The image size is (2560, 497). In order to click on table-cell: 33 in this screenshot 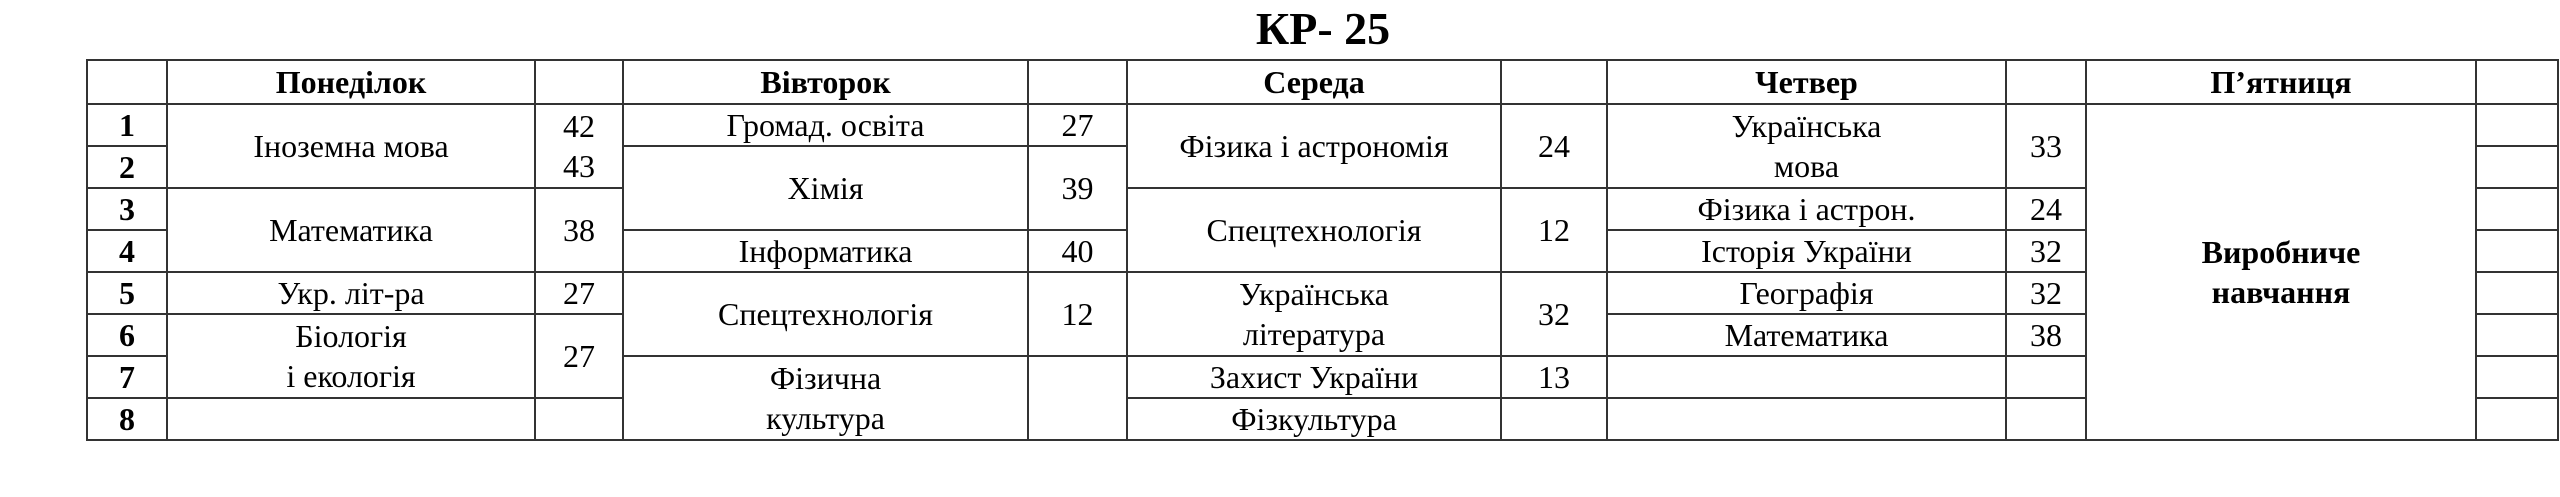, I will do `click(2046, 146)`.